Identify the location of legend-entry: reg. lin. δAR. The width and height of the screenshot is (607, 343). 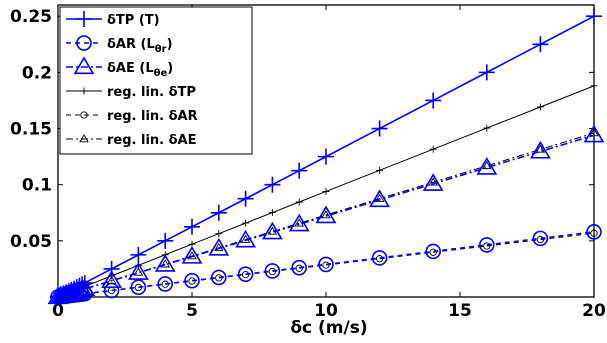
(132, 116).